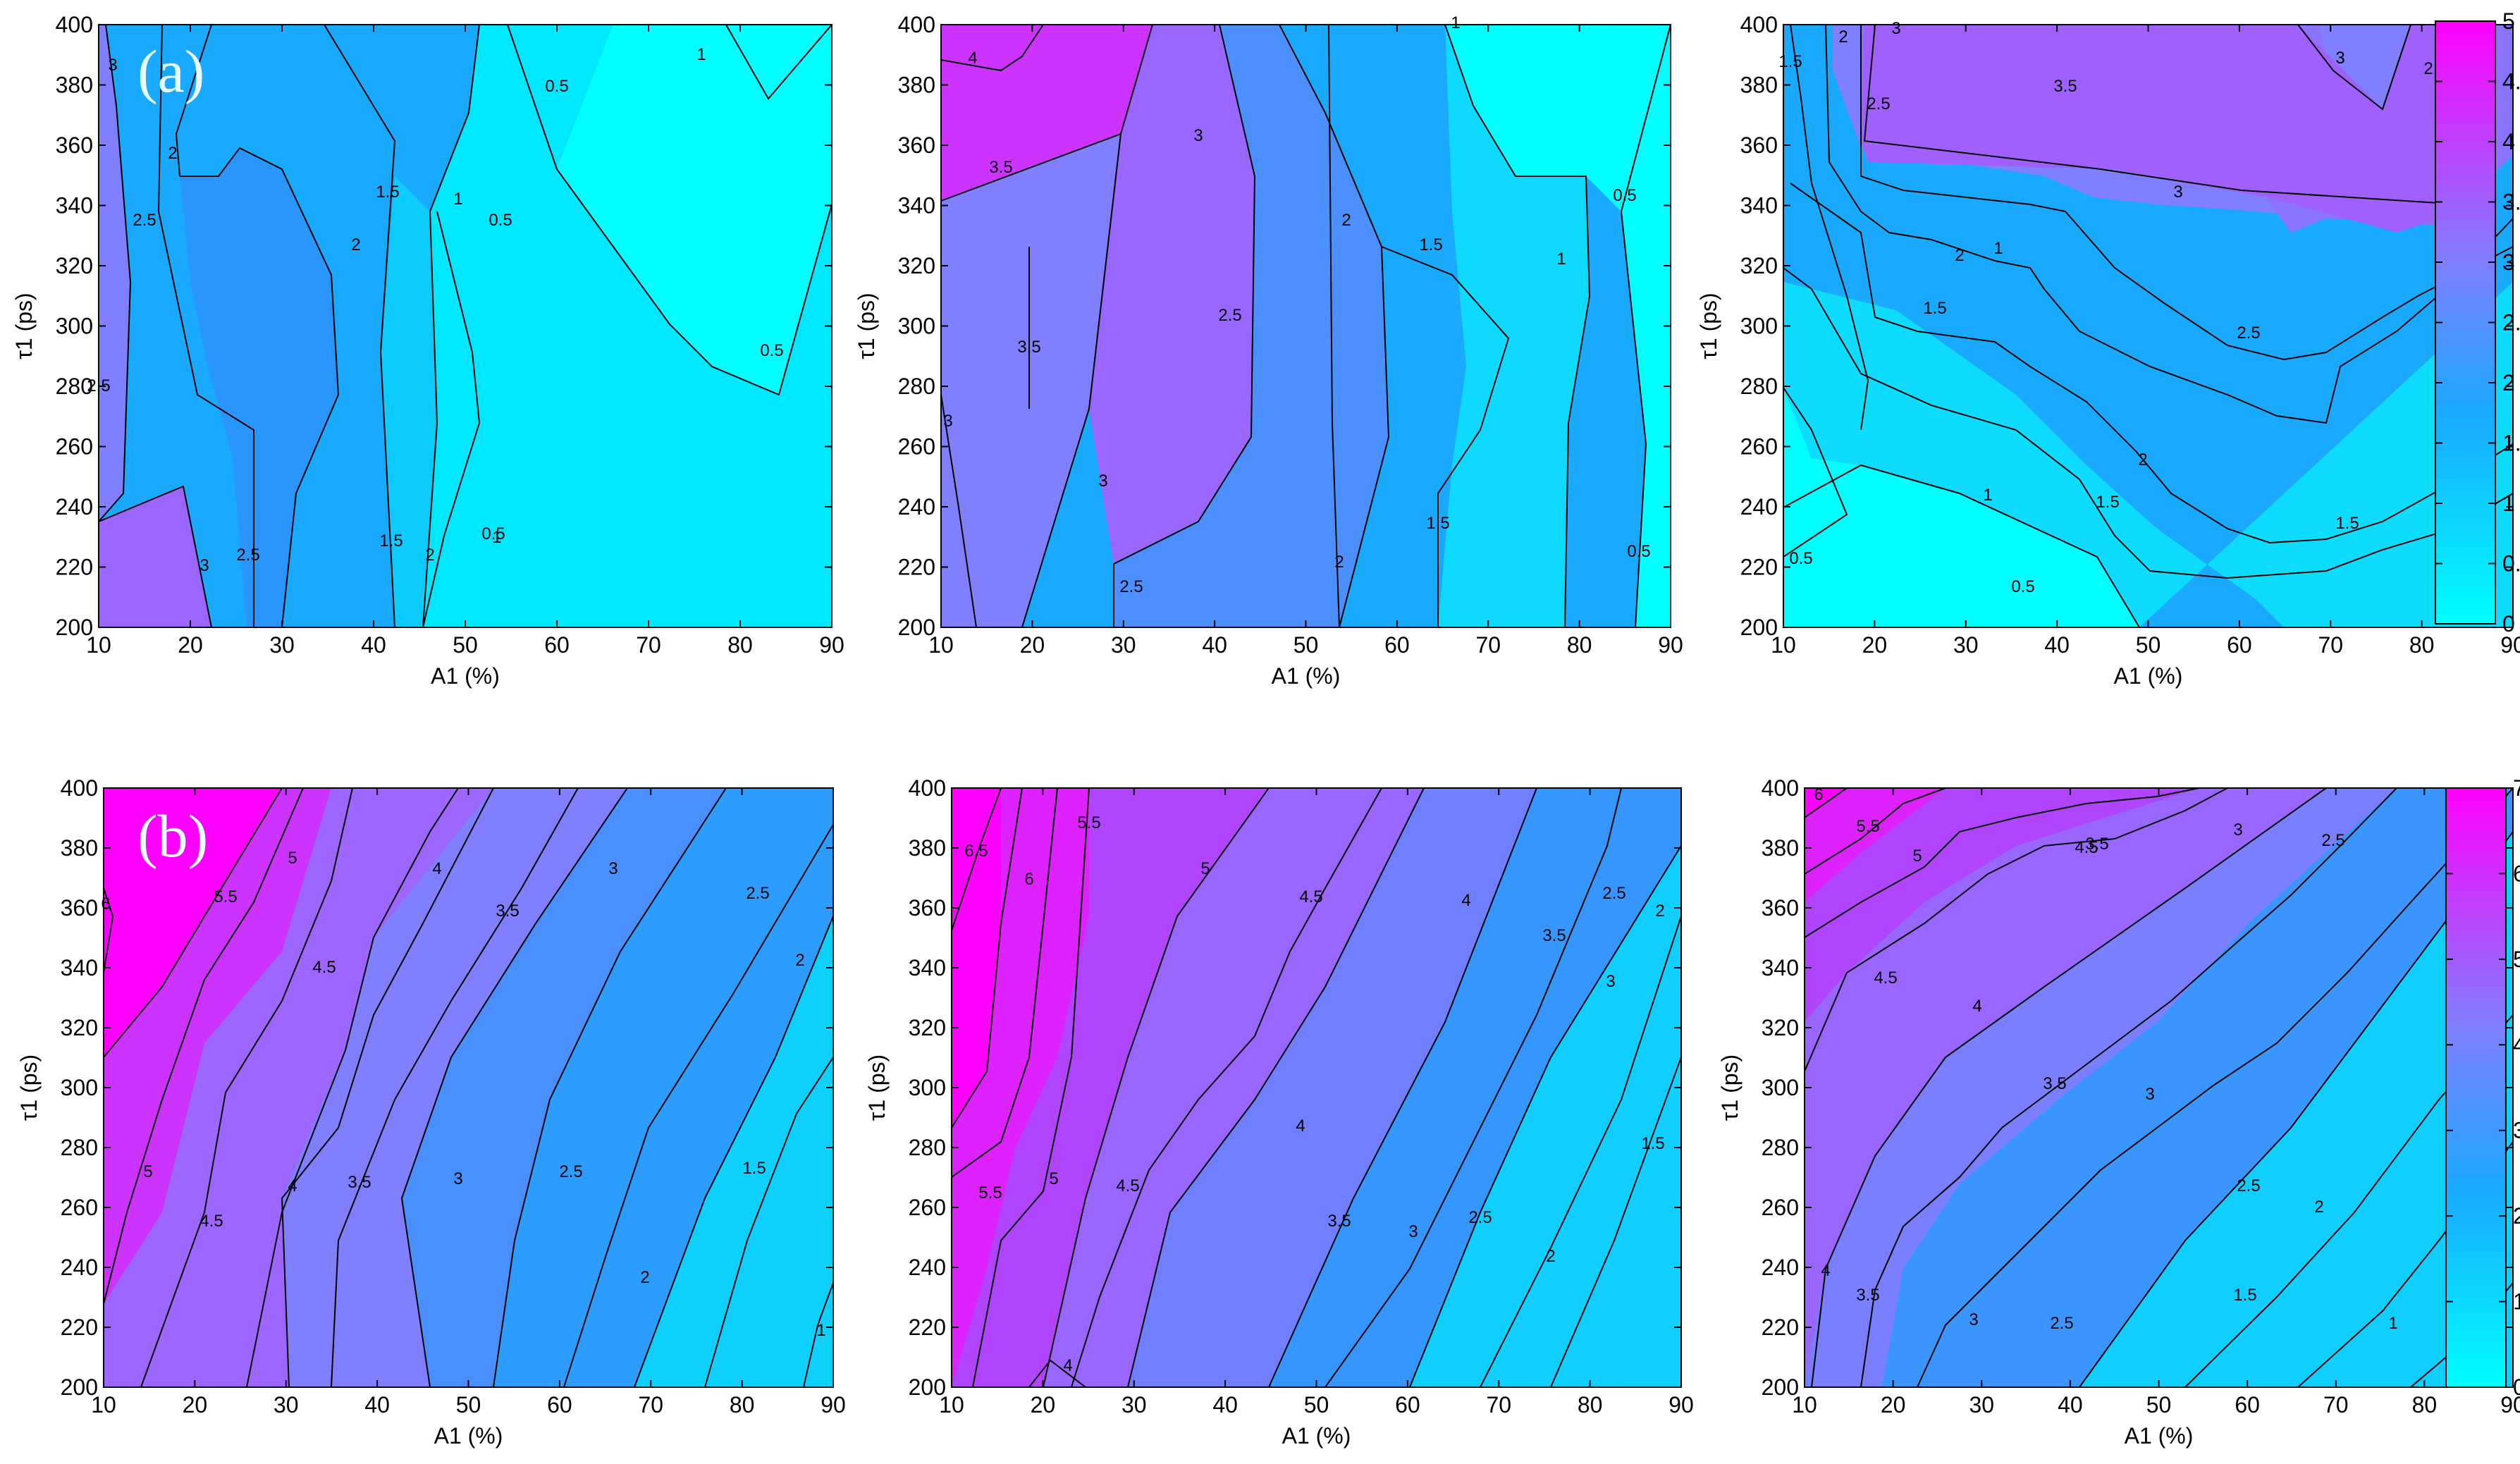 The image size is (2520, 1464). I want to click on colorbar-tick-label: 1, so click(2508, 503).